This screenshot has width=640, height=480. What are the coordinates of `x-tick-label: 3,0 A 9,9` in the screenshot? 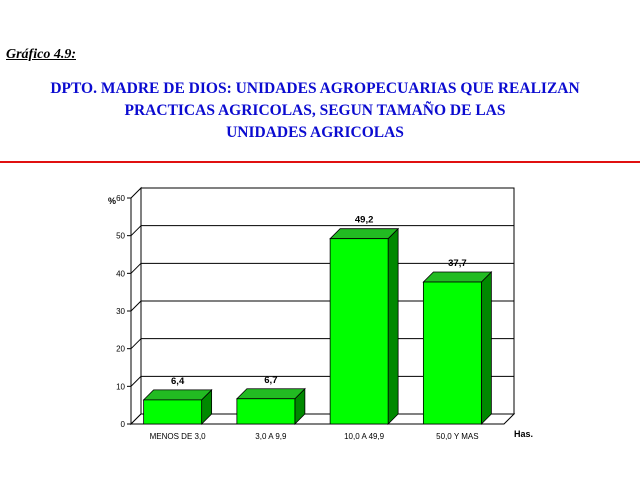 It's located at (271, 436).